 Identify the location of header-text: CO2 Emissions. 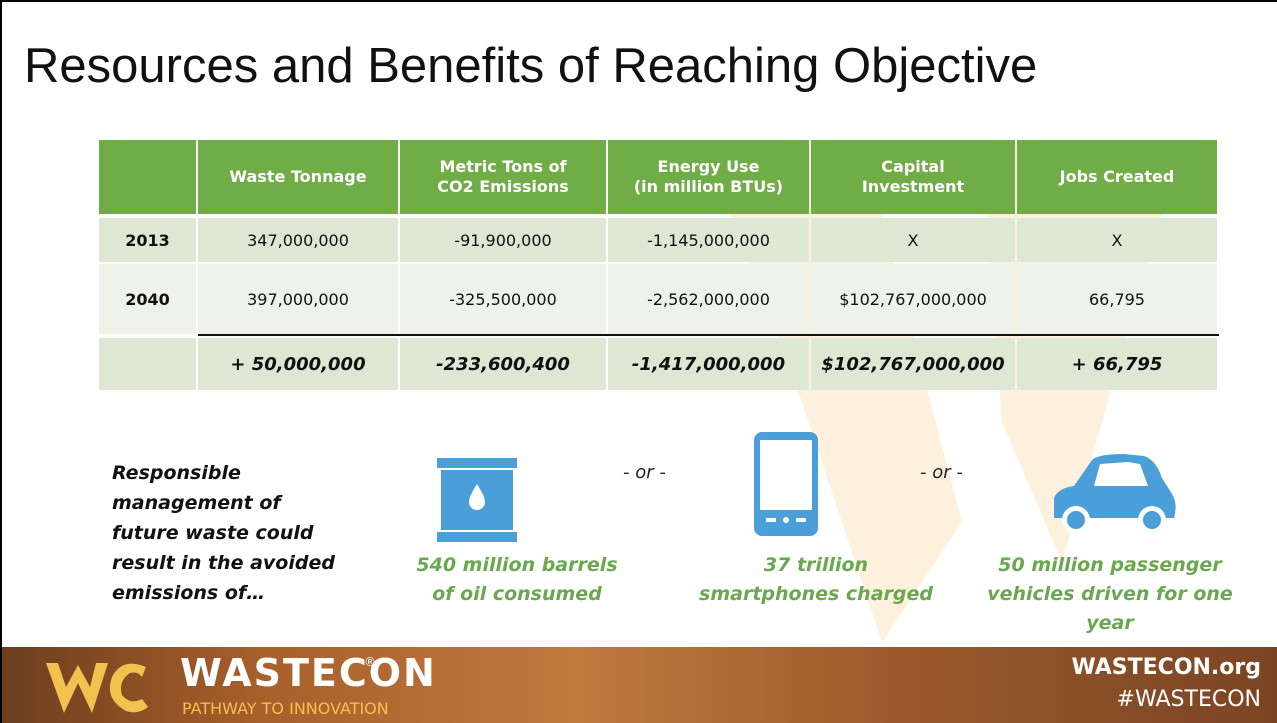
(503, 186).